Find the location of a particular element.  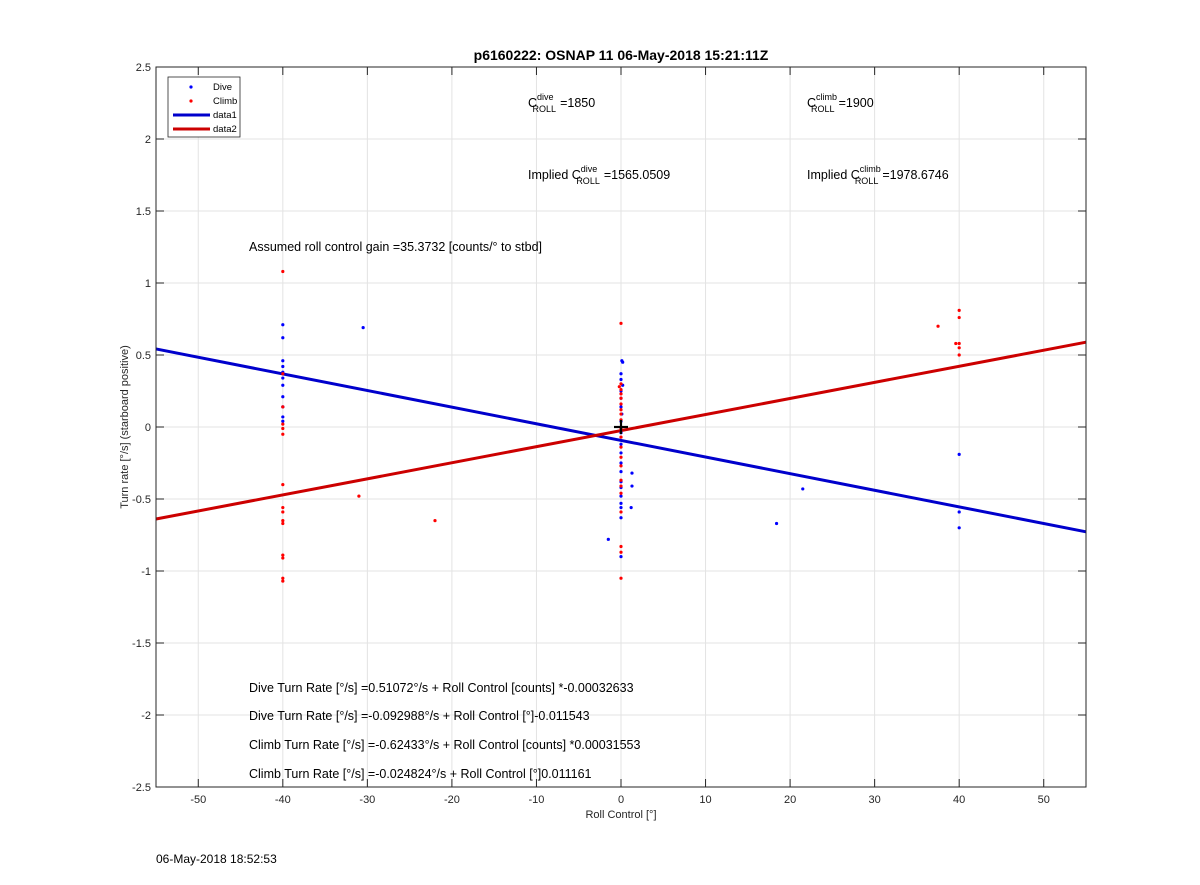

legend-entry-dive: Dive is located at coordinates (210, 87).